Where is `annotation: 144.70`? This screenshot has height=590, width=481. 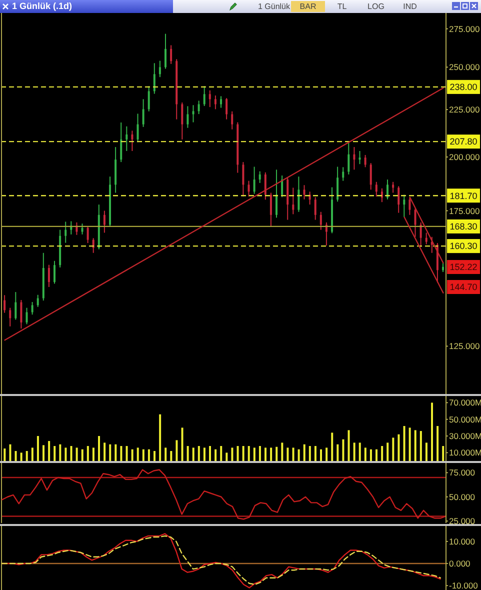 annotation: 144.70 is located at coordinates (463, 287).